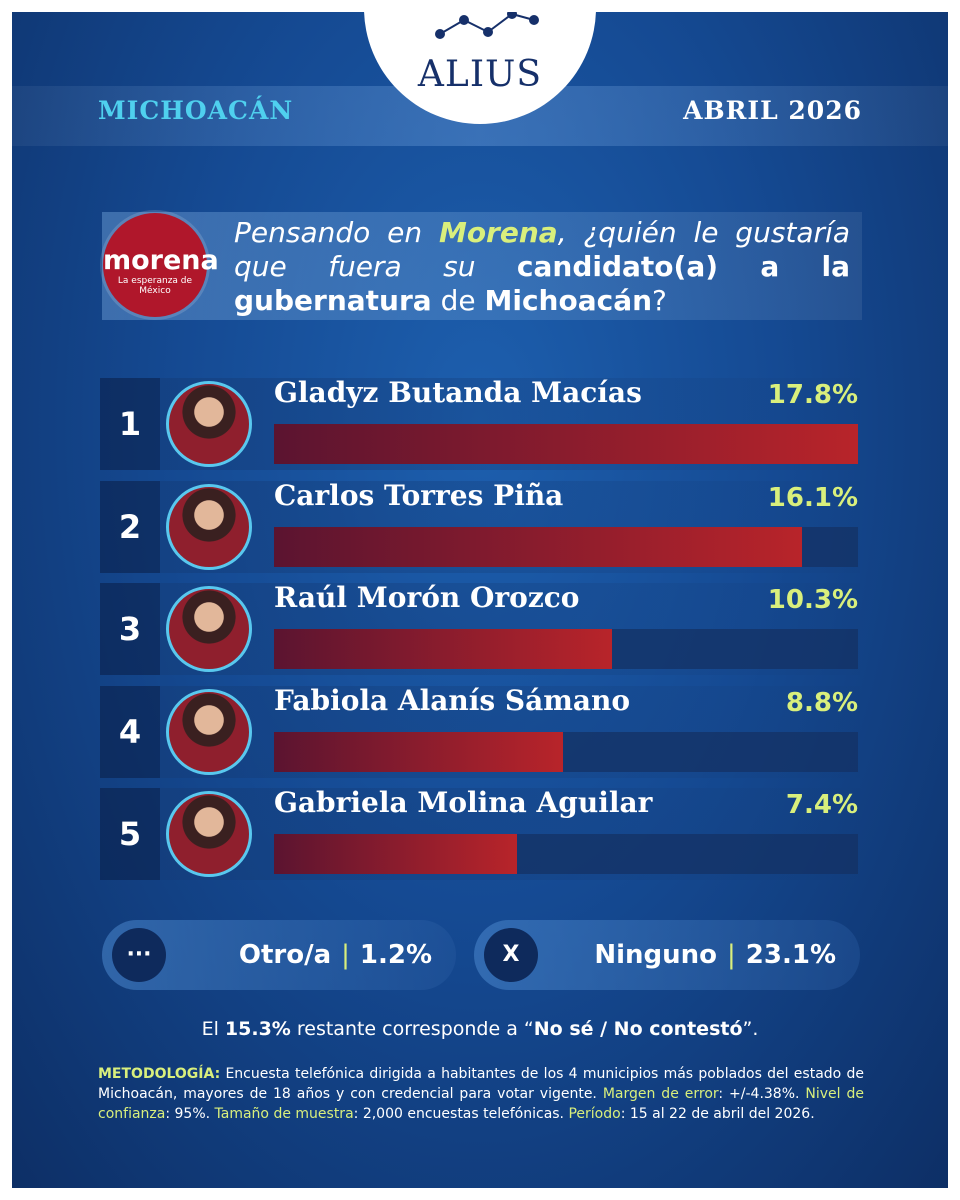 This screenshot has width=960, height=1200. I want to click on option-value: 23.1%, so click(790, 955).